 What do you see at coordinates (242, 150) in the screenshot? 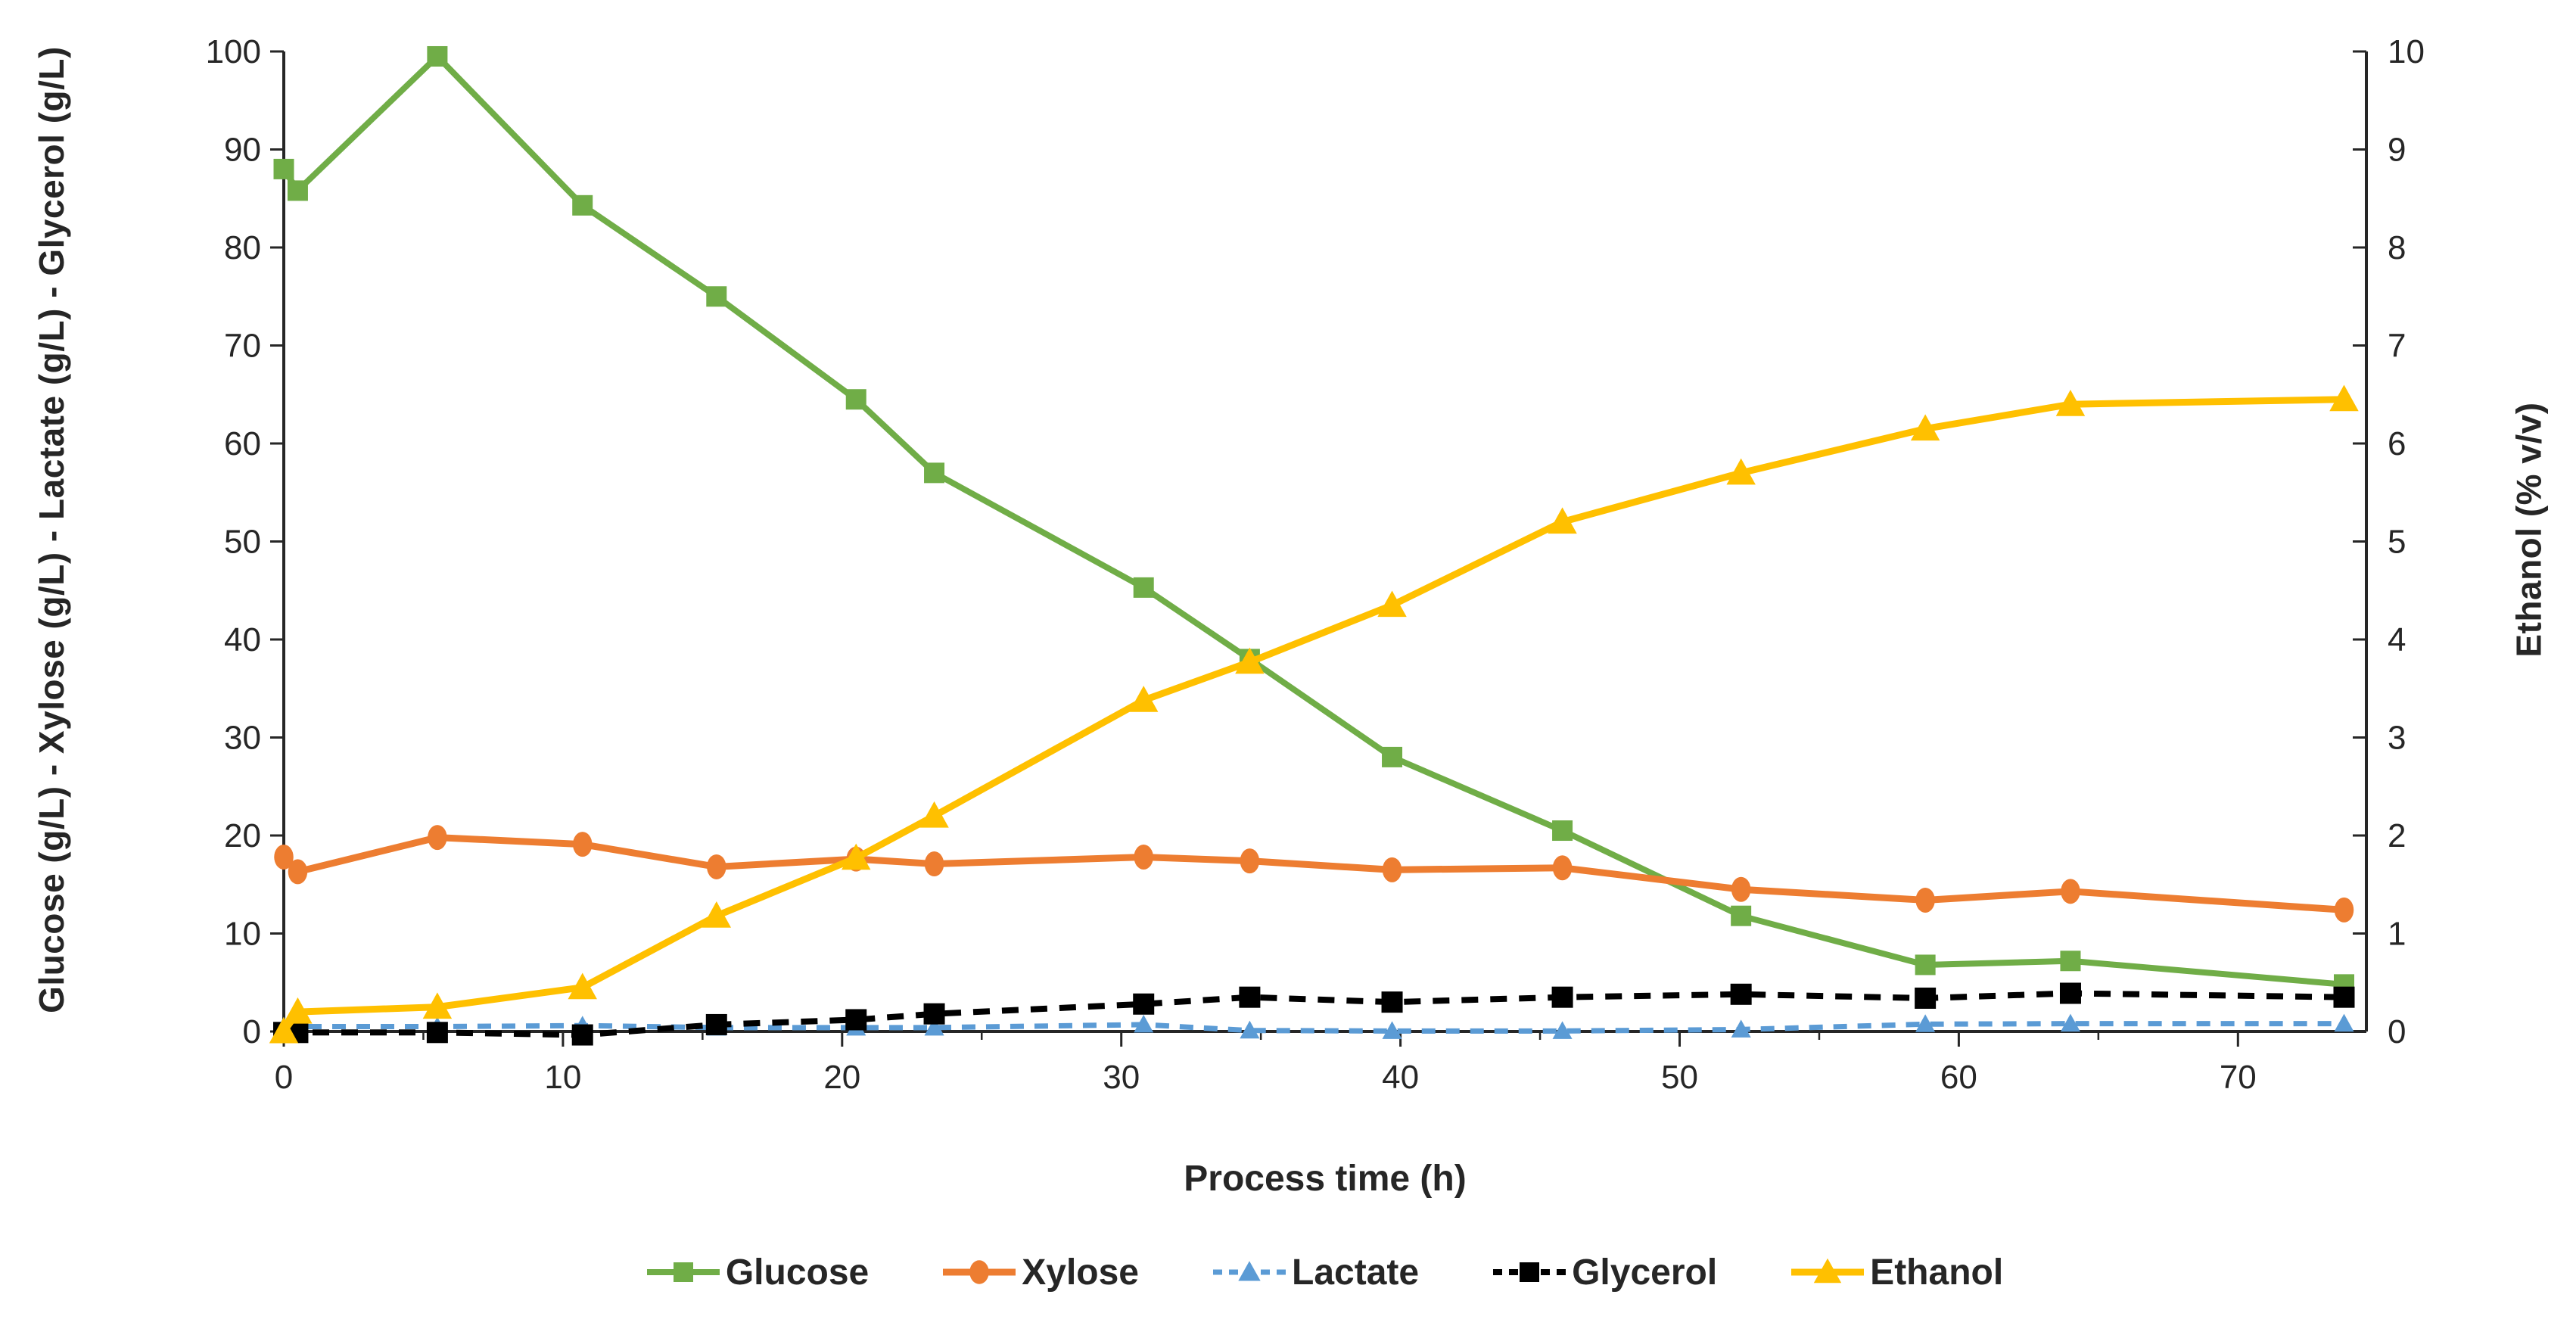
I see `left-y-axis-tick-label: 90` at bounding box center [242, 150].